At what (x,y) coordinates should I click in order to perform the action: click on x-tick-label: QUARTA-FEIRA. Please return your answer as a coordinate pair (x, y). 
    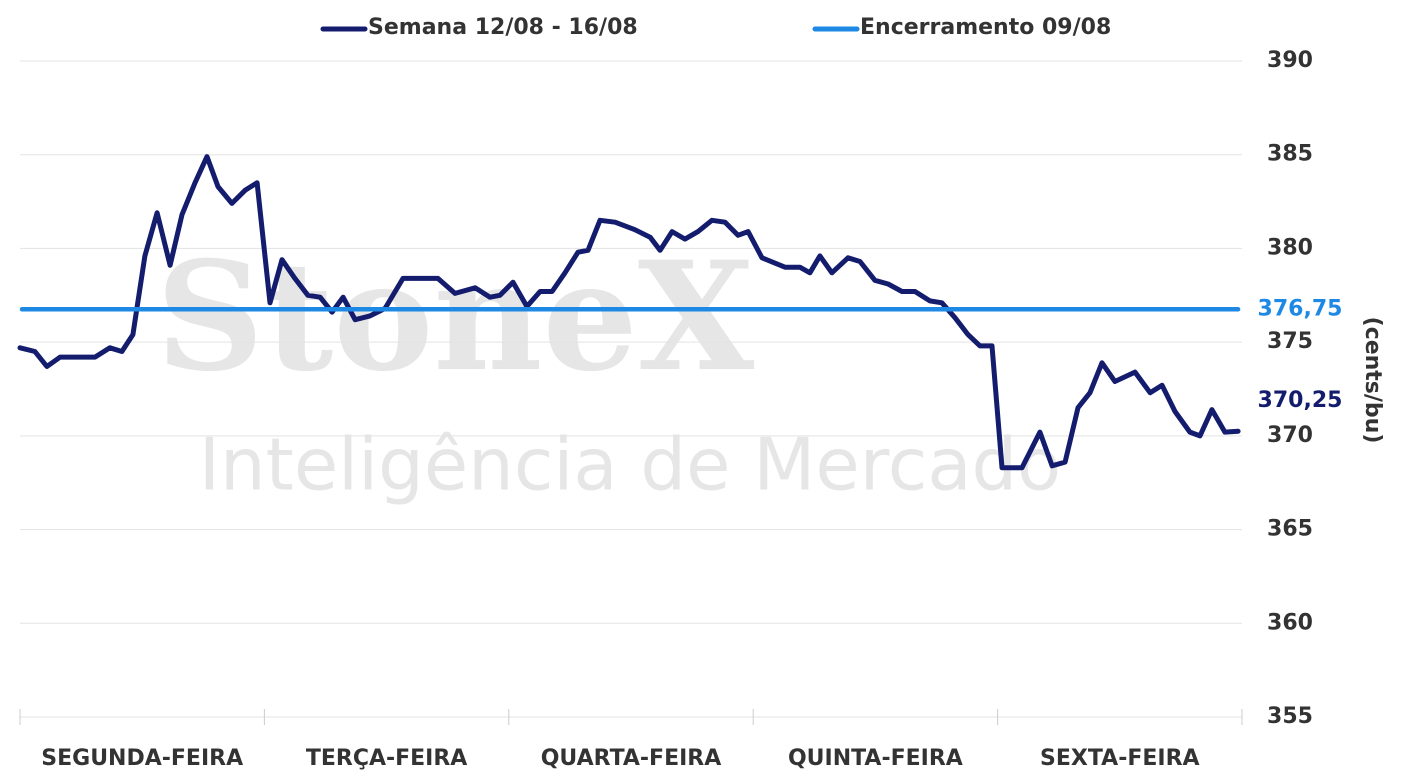
    Looking at the image, I should click on (631, 758).